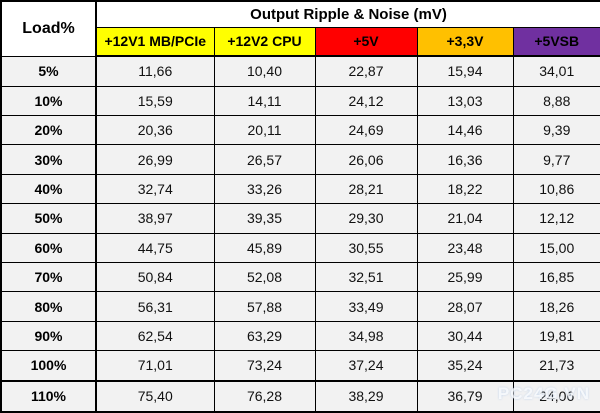 The width and height of the screenshot is (600, 413). I want to click on table-row: 80% 56,31 57,88 33,49 28,07 18,26, so click(300, 306).